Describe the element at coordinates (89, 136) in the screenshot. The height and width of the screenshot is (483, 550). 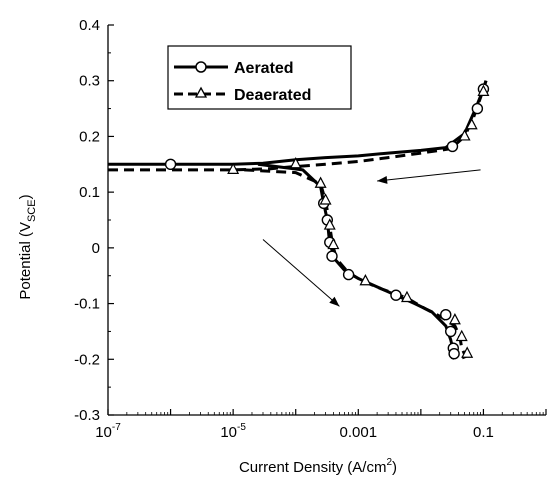
I see `y-tick-label: 0.2` at that location.